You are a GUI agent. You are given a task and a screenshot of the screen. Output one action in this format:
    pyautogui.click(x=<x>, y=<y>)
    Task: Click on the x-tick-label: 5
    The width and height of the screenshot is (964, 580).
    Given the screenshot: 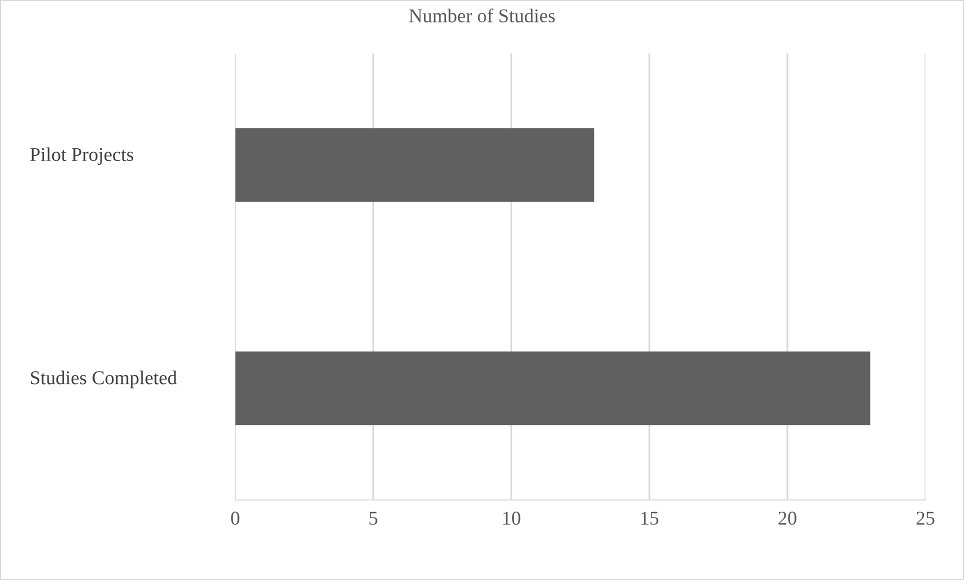 What is the action you would take?
    pyautogui.click(x=374, y=518)
    